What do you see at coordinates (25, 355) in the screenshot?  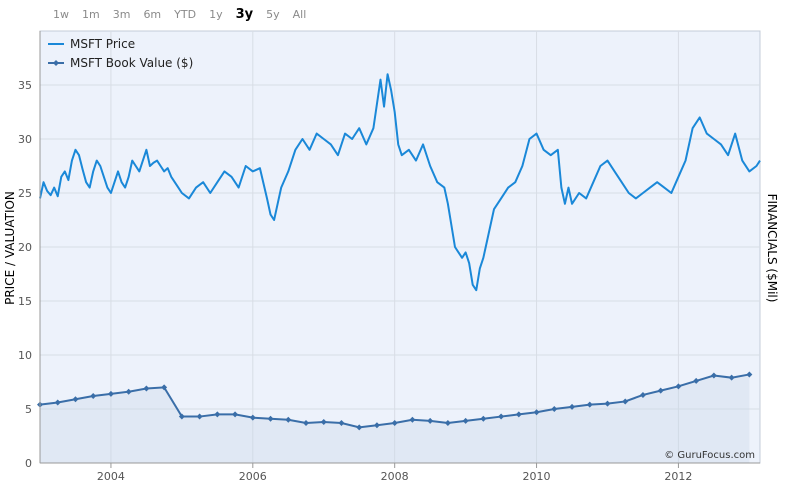 I see `y-tick-label: 10` at bounding box center [25, 355].